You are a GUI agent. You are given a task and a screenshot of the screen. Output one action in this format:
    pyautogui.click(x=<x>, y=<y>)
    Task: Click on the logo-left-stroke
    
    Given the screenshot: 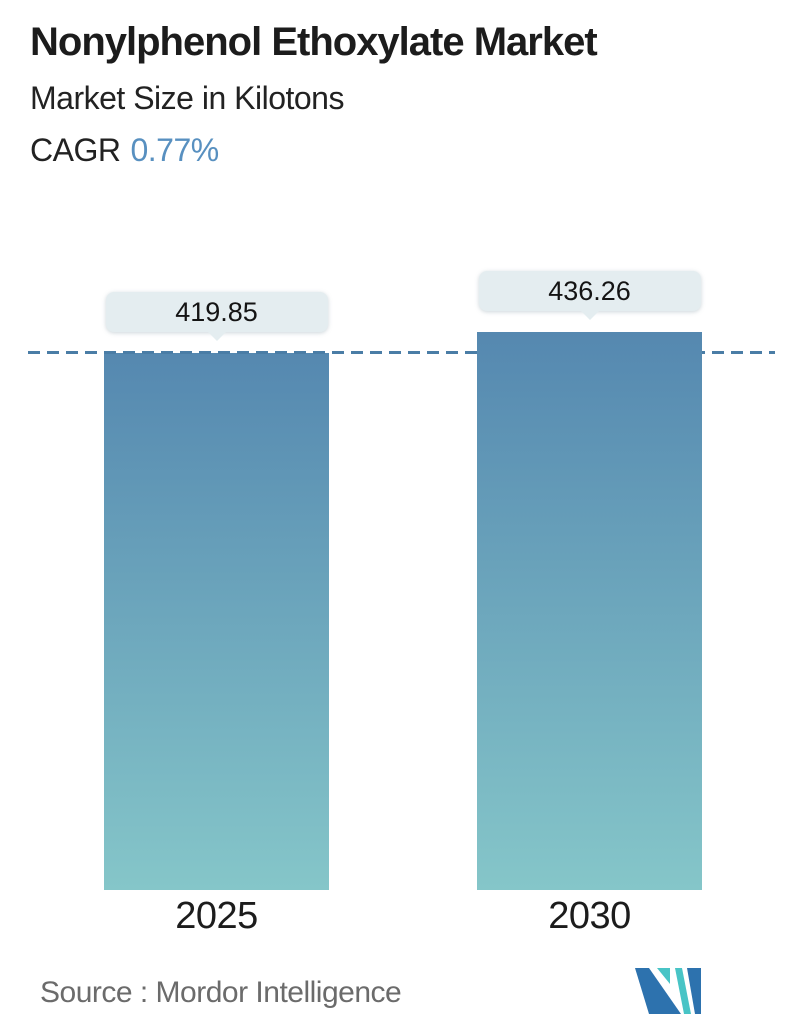 What is the action you would take?
    pyautogui.click(x=658, y=991)
    